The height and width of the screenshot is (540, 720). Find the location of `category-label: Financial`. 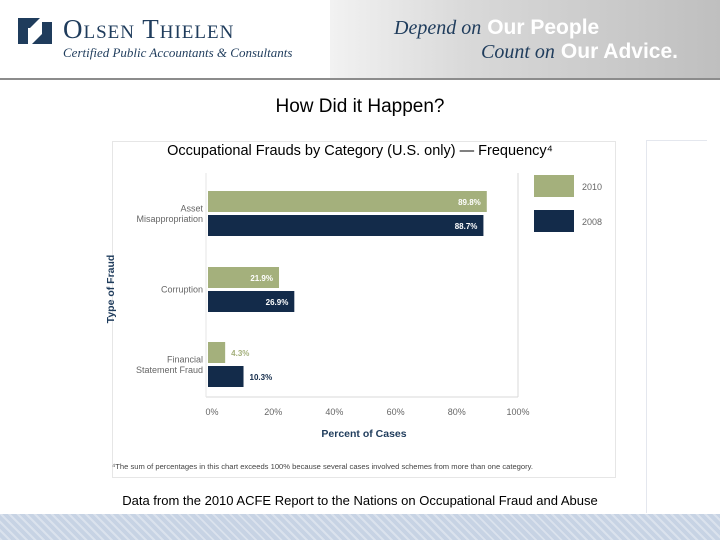

category-label: Financial is located at coordinates (185, 359).